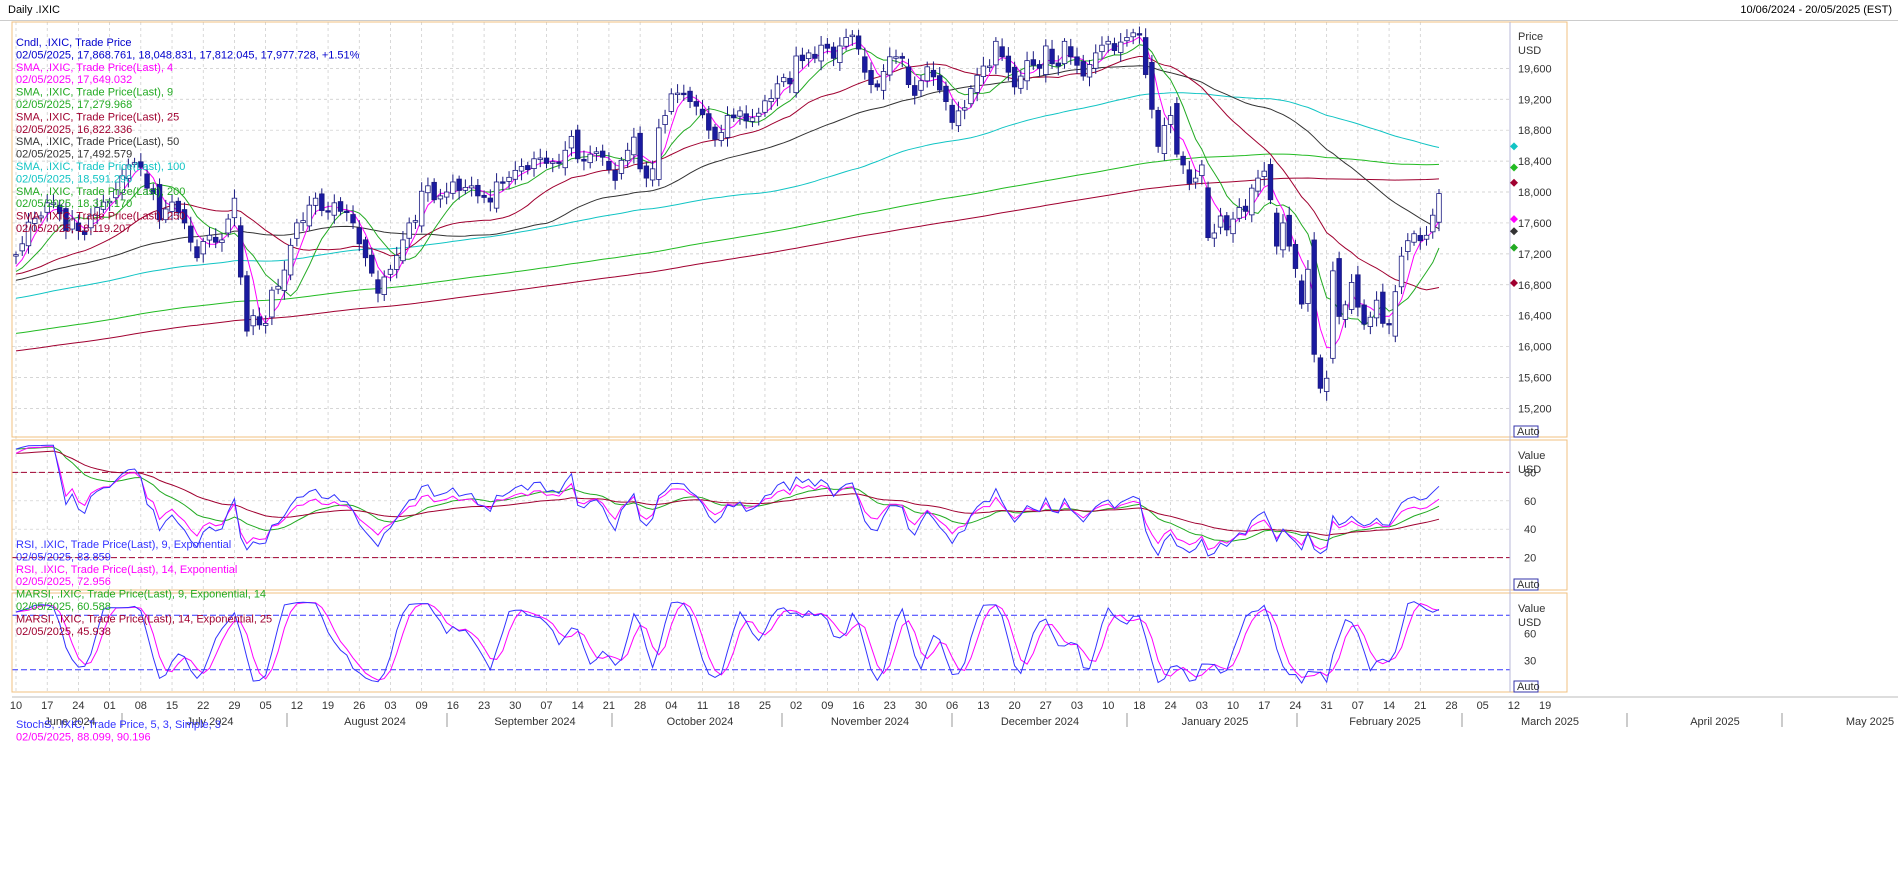  I want to click on price-legend-line: SMA, .IXIC, Trade Price(Last), 50, so click(97, 142).